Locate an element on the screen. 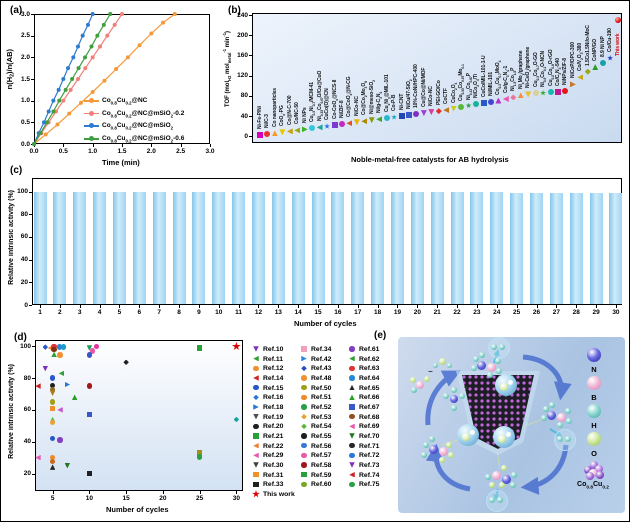 The image size is (630, 522). catalyst-label: Ni/g-C3N4 is located at coordinates (380, 102).